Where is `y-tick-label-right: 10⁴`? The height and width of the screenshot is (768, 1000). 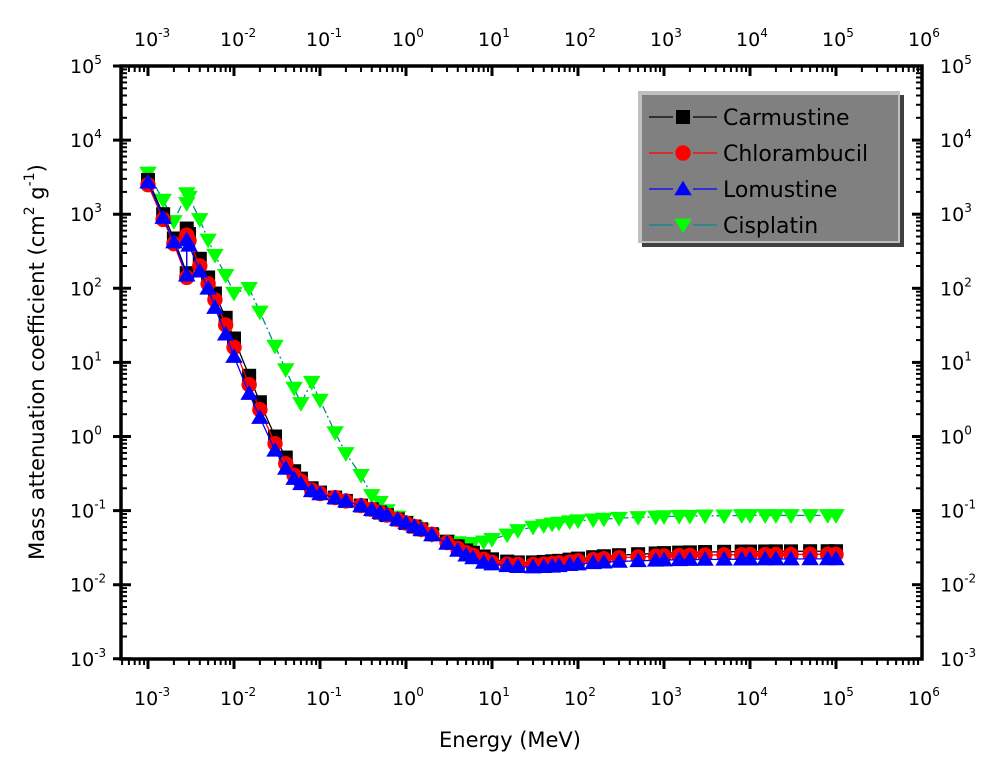
y-tick-label-right: 10⁴ is located at coordinates (956, 139).